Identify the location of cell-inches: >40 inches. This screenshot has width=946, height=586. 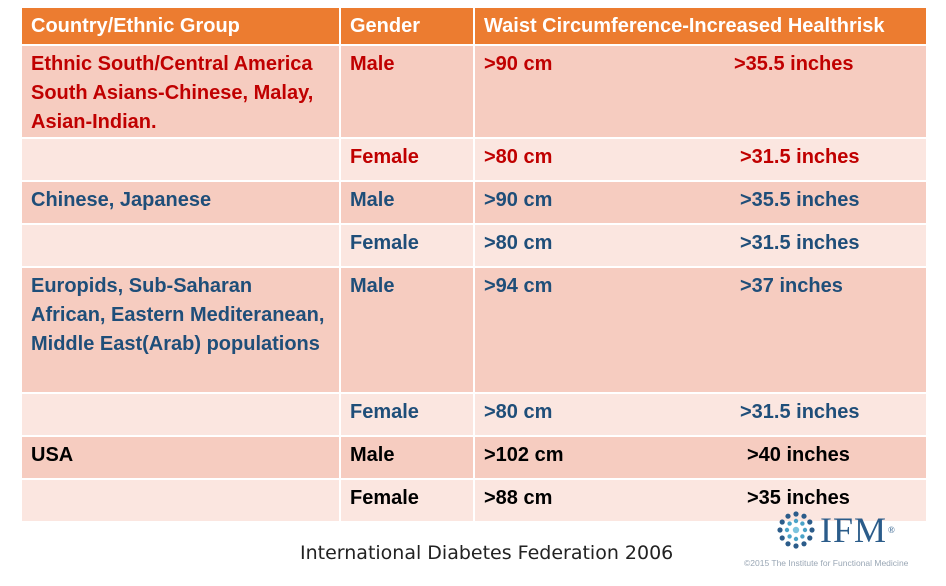
(798, 455).